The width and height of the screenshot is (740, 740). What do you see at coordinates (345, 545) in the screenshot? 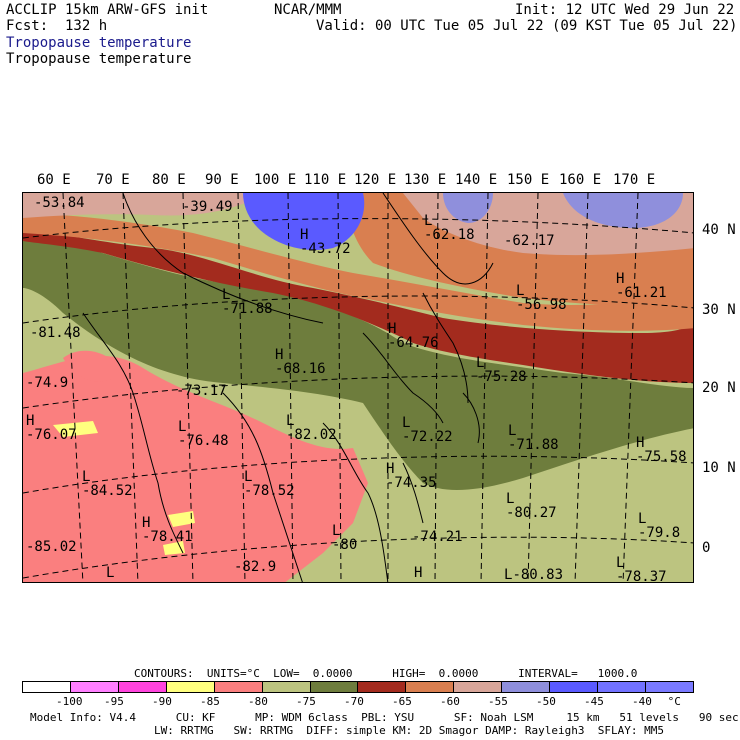
I see `marker-value: -80` at bounding box center [345, 545].